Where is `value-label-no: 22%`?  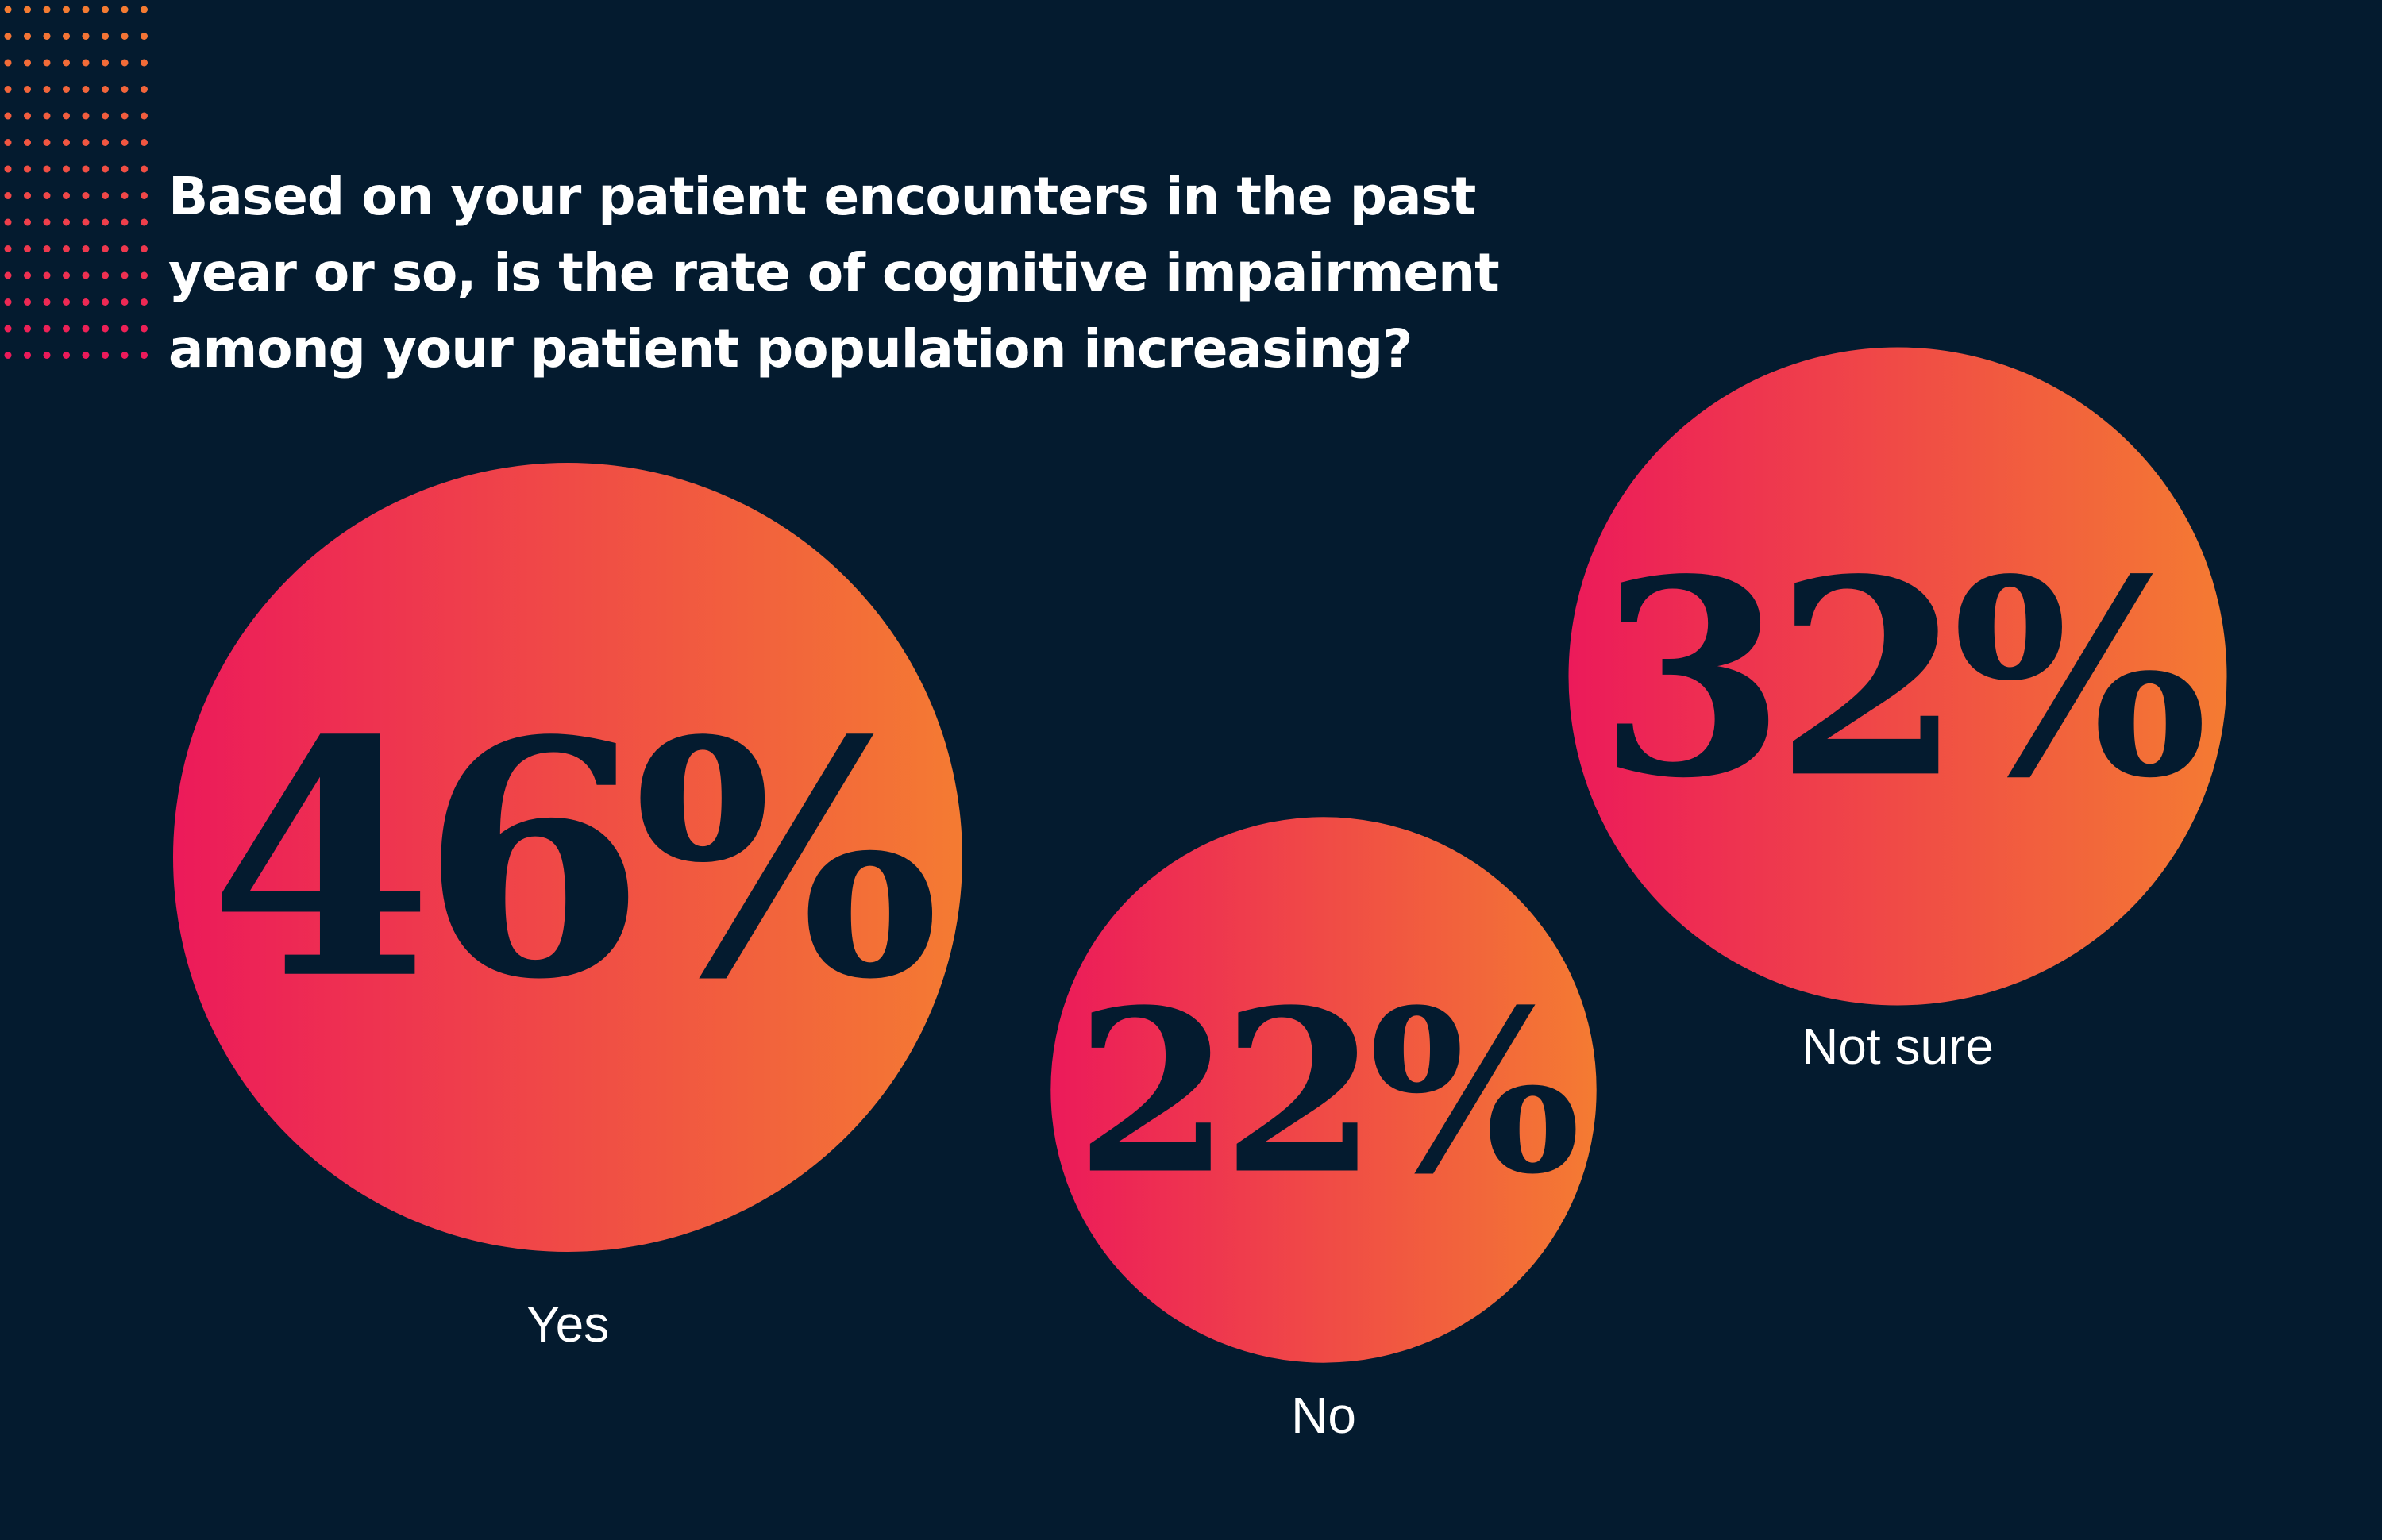
value-label-no: 22% is located at coordinates (1326, 1092).